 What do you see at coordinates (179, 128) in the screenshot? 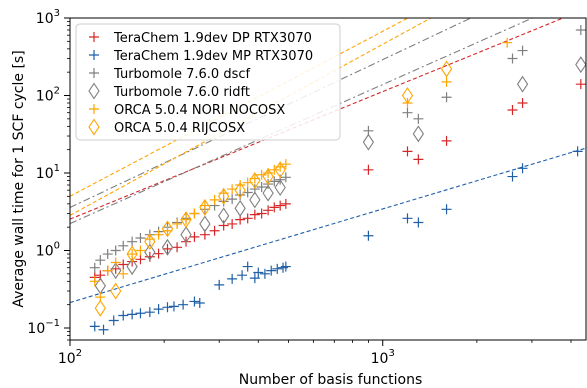
I see `legend-label: ORCA 5.0.4 RIJCOSX` at bounding box center [179, 128].